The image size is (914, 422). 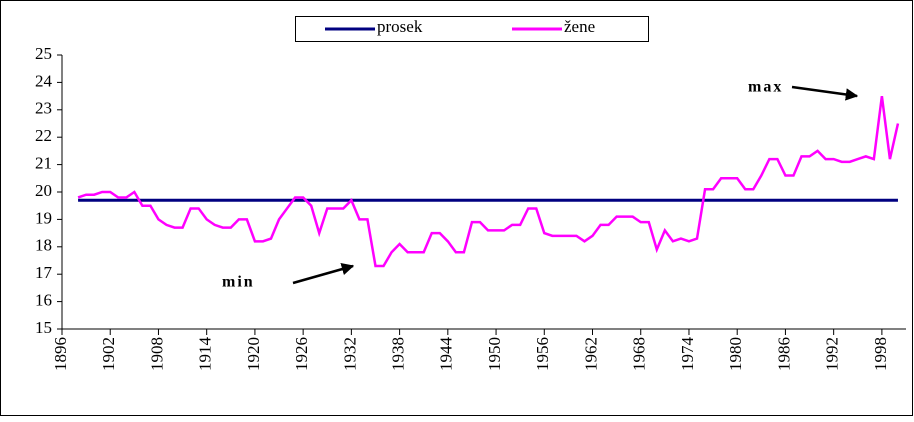 I want to click on x-tick-label: 1950, so click(x=494, y=354).